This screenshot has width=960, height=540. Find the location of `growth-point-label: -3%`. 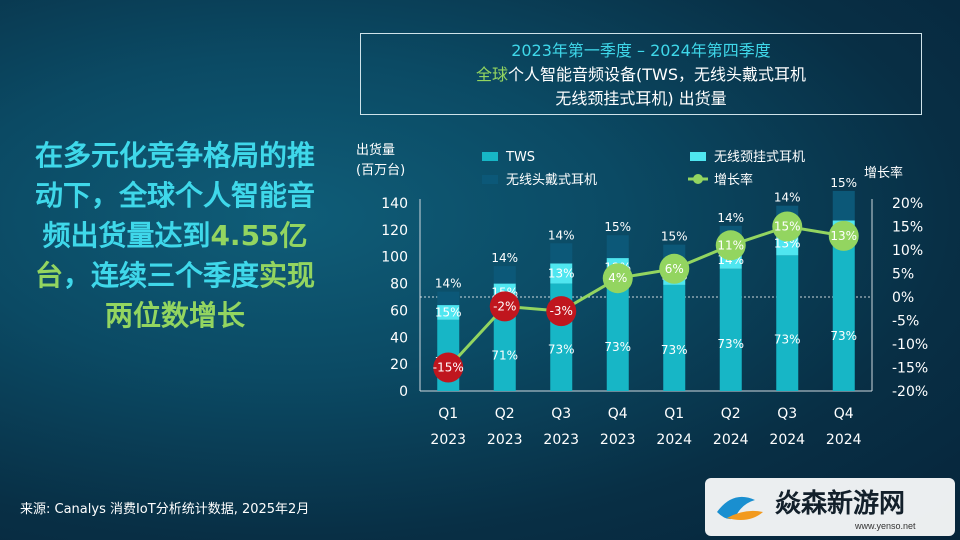

growth-point-label: -3% is located at coordinates (561, 311).